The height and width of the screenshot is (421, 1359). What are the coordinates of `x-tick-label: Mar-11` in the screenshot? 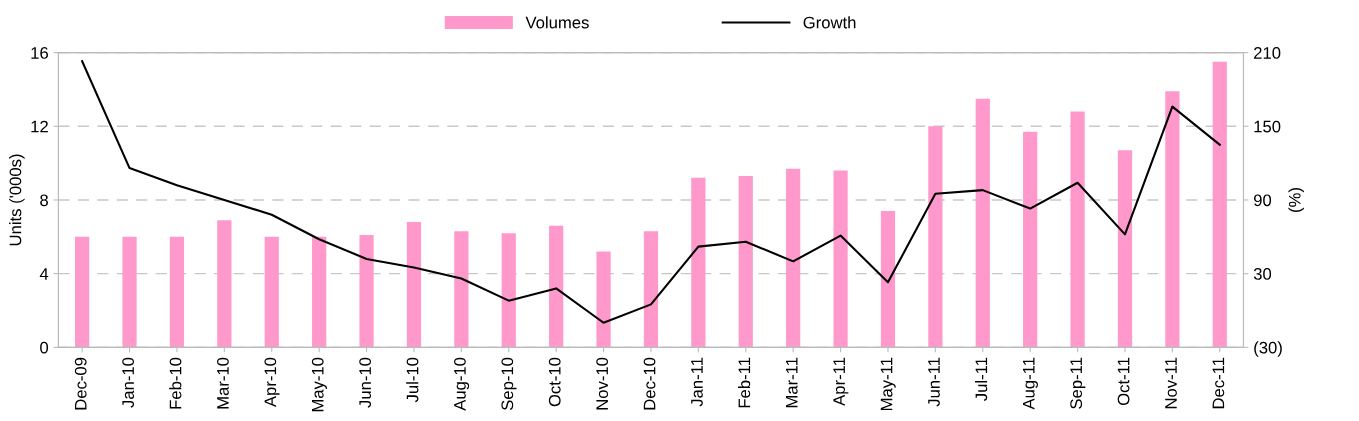 It's located at (792, 382).